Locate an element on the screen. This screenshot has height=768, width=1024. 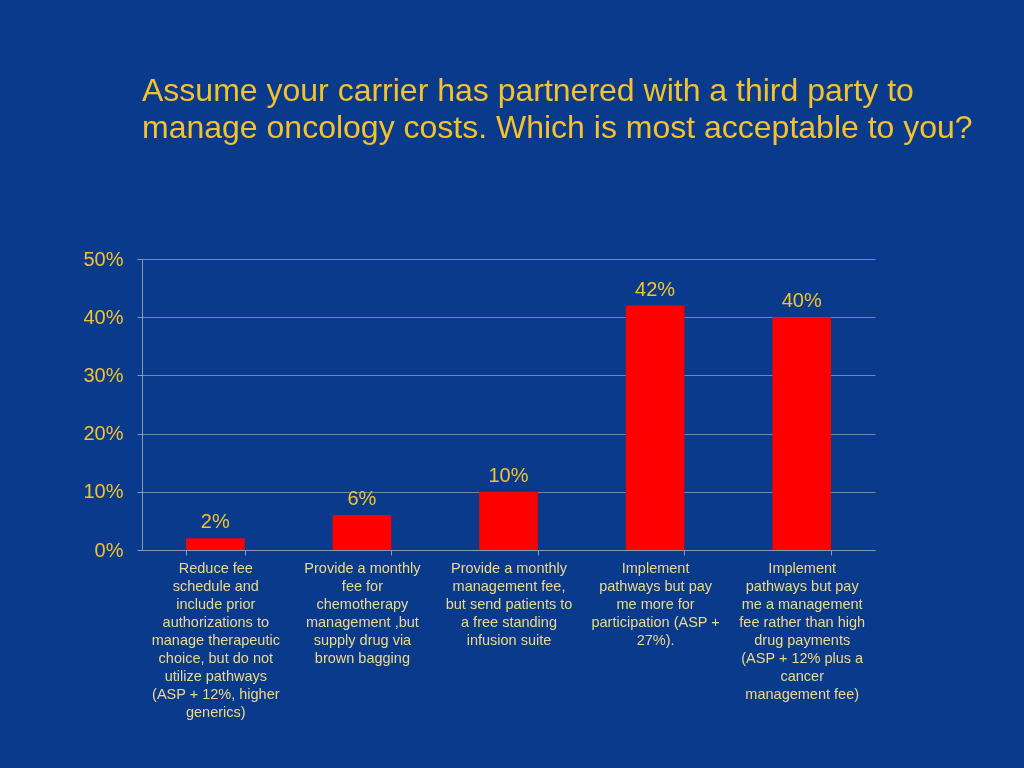
data-label: 40% is located at coordinates (801, 300).